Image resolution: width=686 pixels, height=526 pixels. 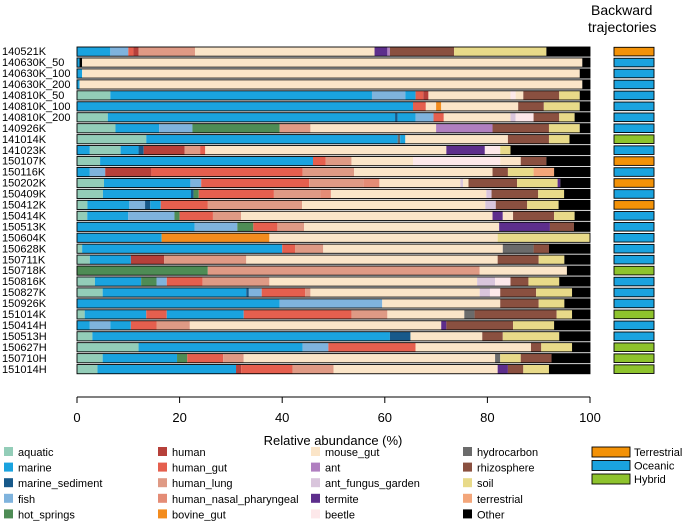 I want to click on bar-segment-ant-fungus-garden, so click(x=513, y=117).